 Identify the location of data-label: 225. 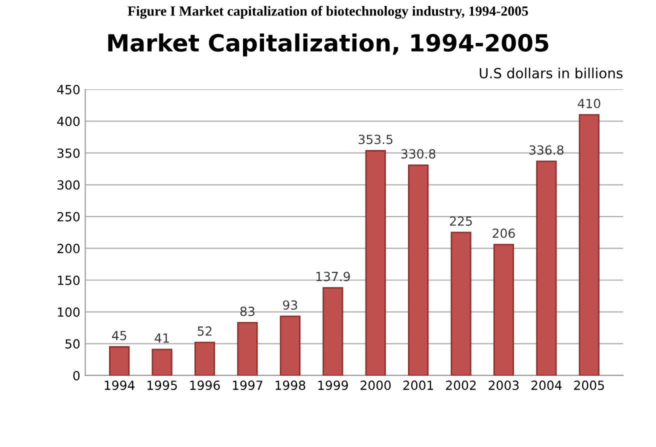
(461, 221).